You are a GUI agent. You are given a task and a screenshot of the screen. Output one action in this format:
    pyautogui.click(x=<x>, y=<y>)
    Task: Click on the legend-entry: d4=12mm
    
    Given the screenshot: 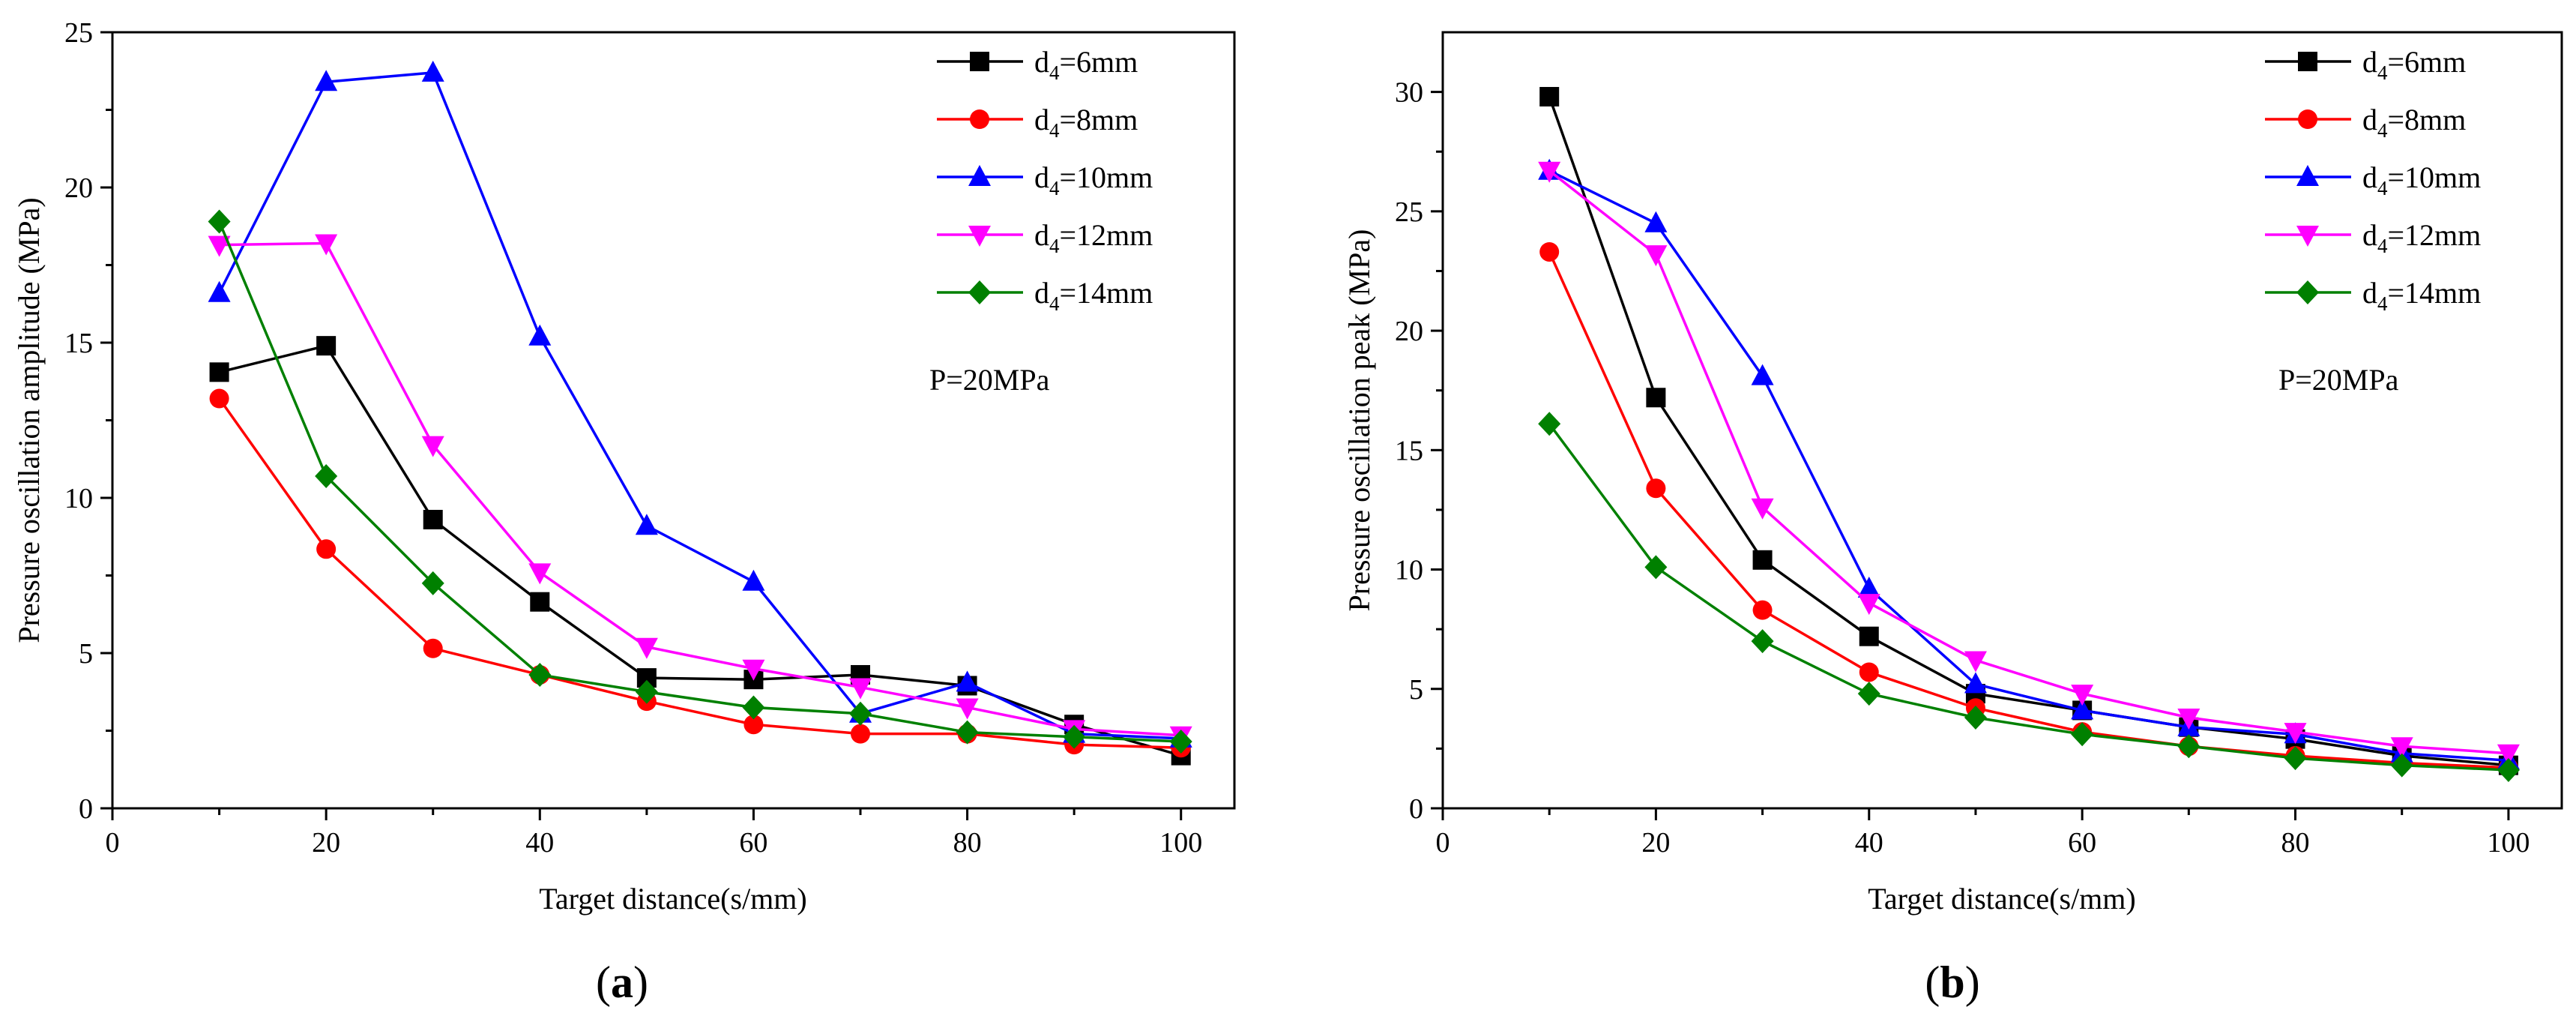 What is the action you would take?
    pyautogui.click(x=2373, y=237)
    